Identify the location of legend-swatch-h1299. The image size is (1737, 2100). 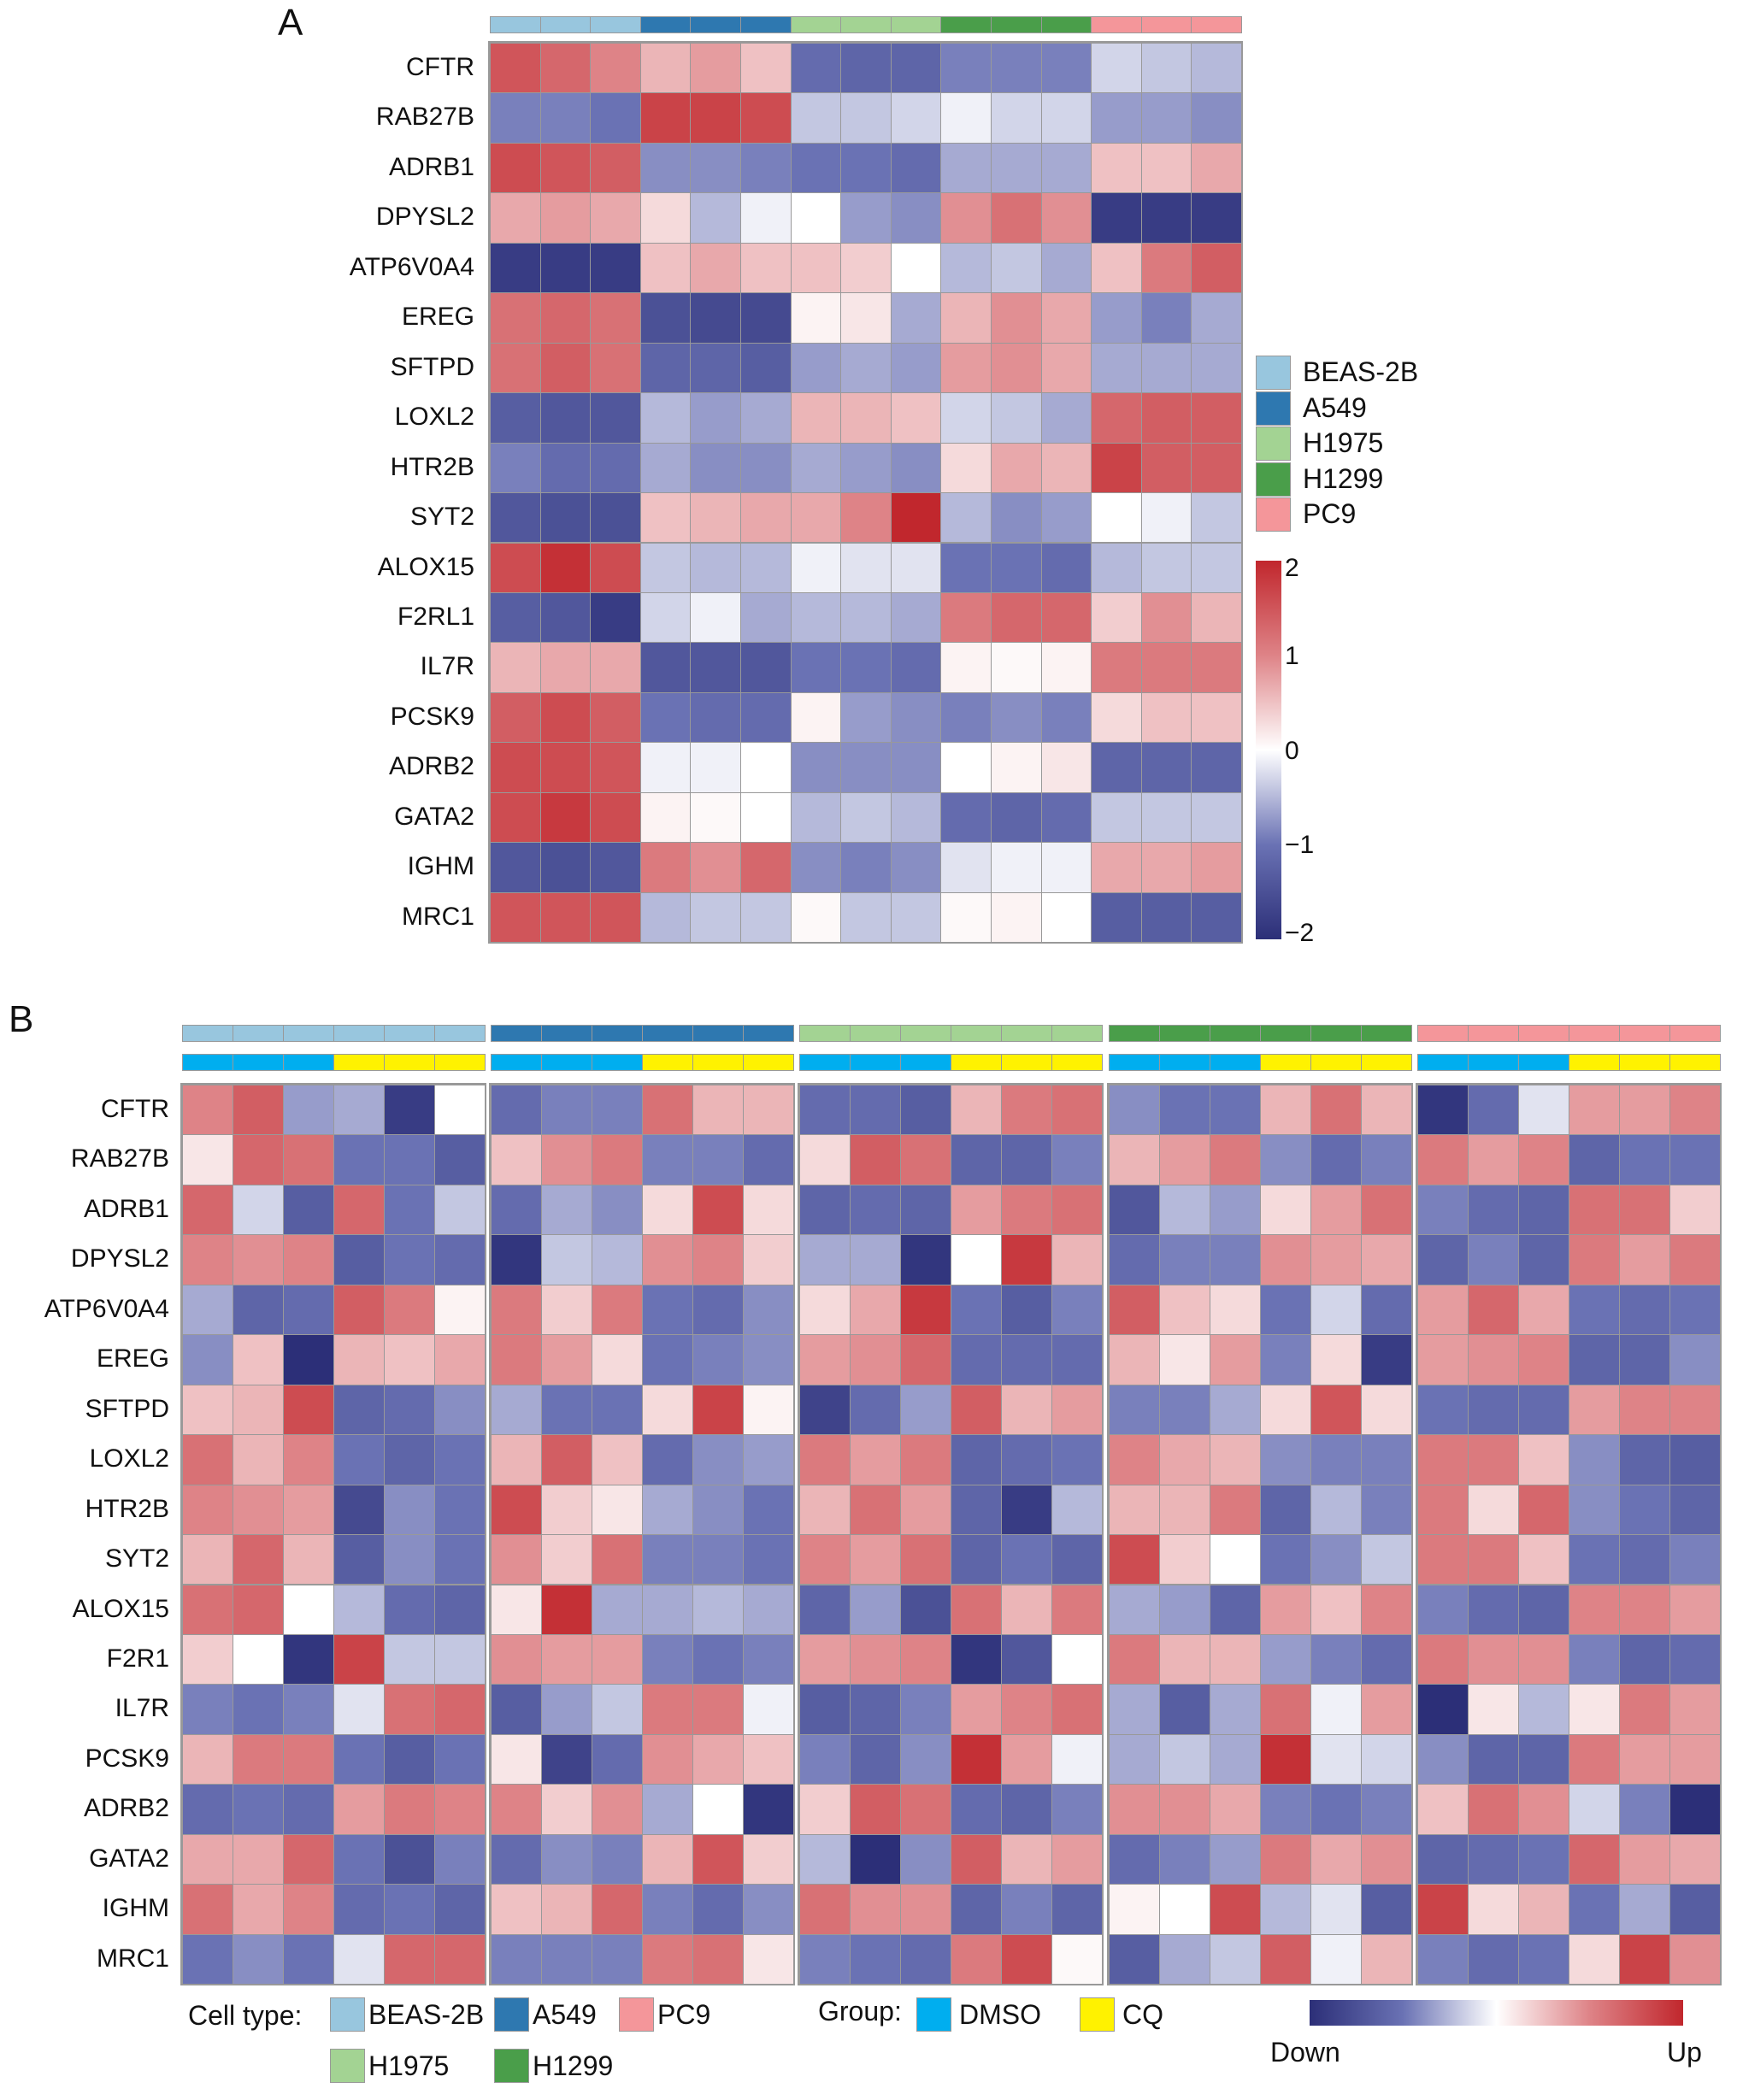
(1274, 479).